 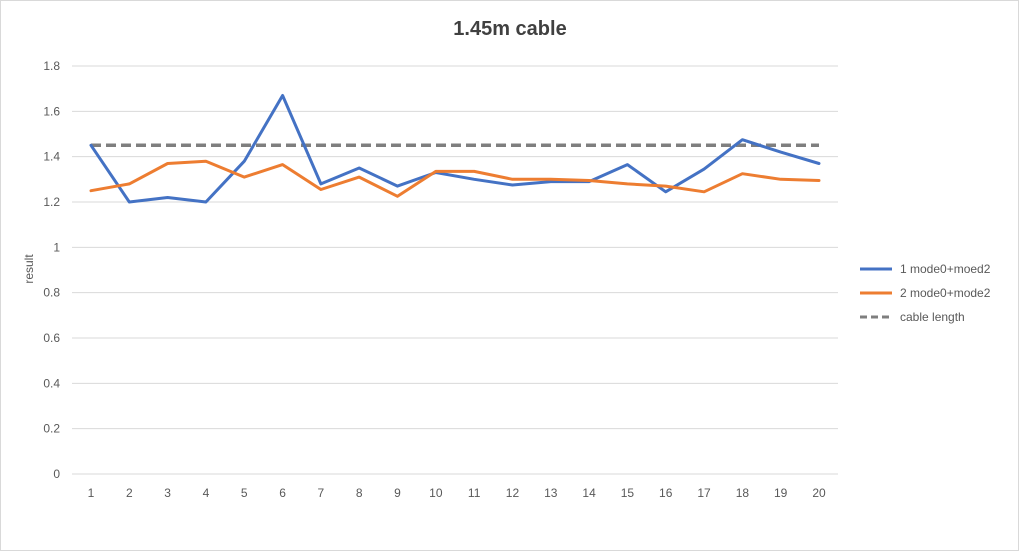 I want to click on x-tick-label: 1, so click(x=91, y=493).